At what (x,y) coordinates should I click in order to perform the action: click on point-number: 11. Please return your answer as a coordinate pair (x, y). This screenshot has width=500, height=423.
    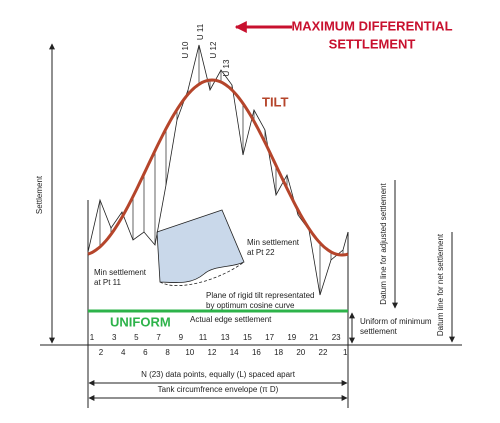
    Looking at the image, I should click on (203, 337).